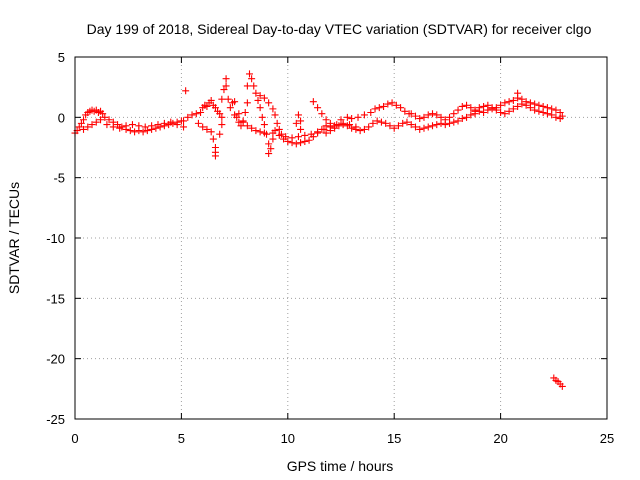 Image resolution: width=640 pixels, height=480 pixels. Describe the element at coordinates (14, 238) in the screenshot. I see `y-axis-label: SDTVAR / TECUs` at that location.